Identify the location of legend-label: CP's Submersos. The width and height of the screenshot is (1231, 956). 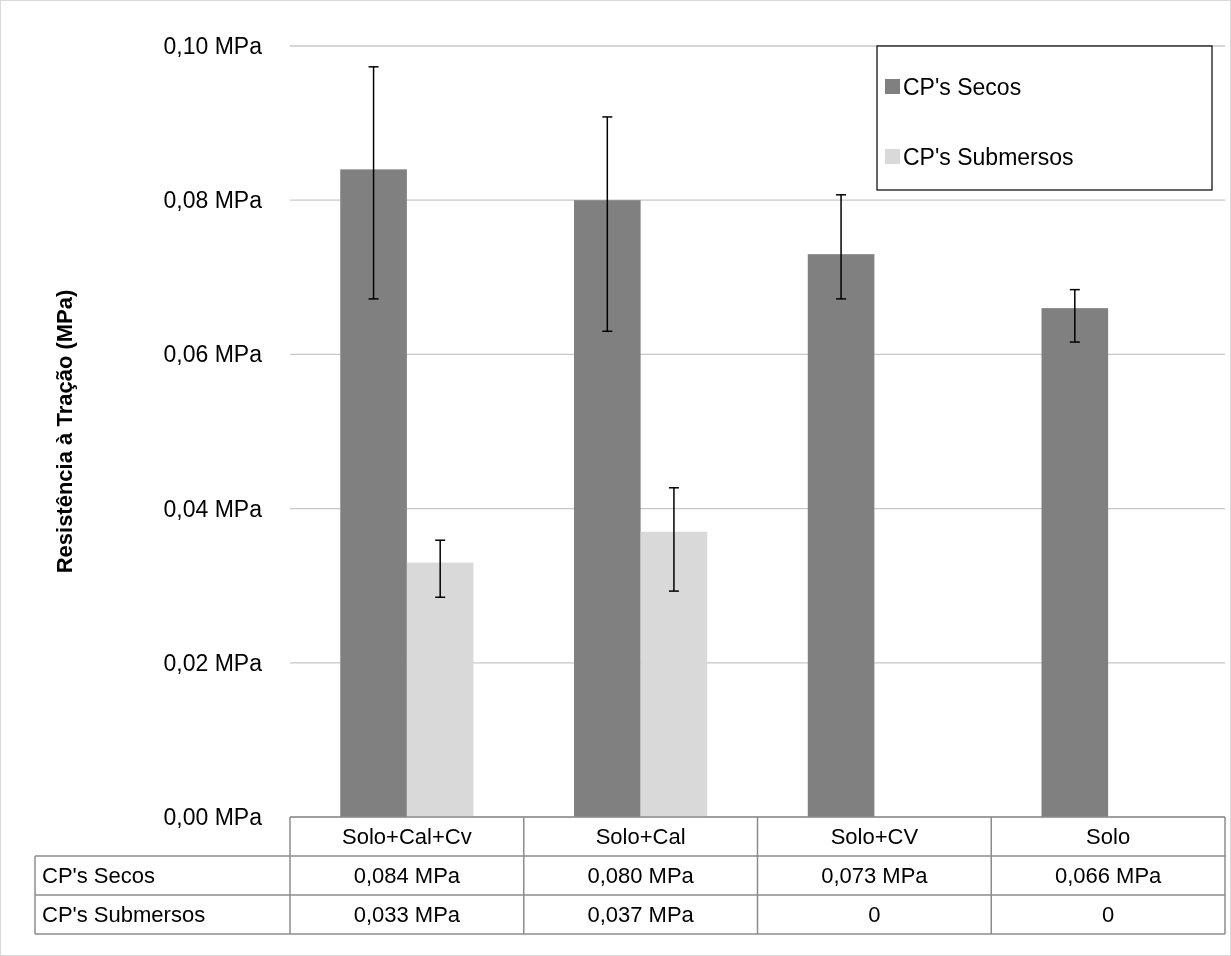
(988, 157).